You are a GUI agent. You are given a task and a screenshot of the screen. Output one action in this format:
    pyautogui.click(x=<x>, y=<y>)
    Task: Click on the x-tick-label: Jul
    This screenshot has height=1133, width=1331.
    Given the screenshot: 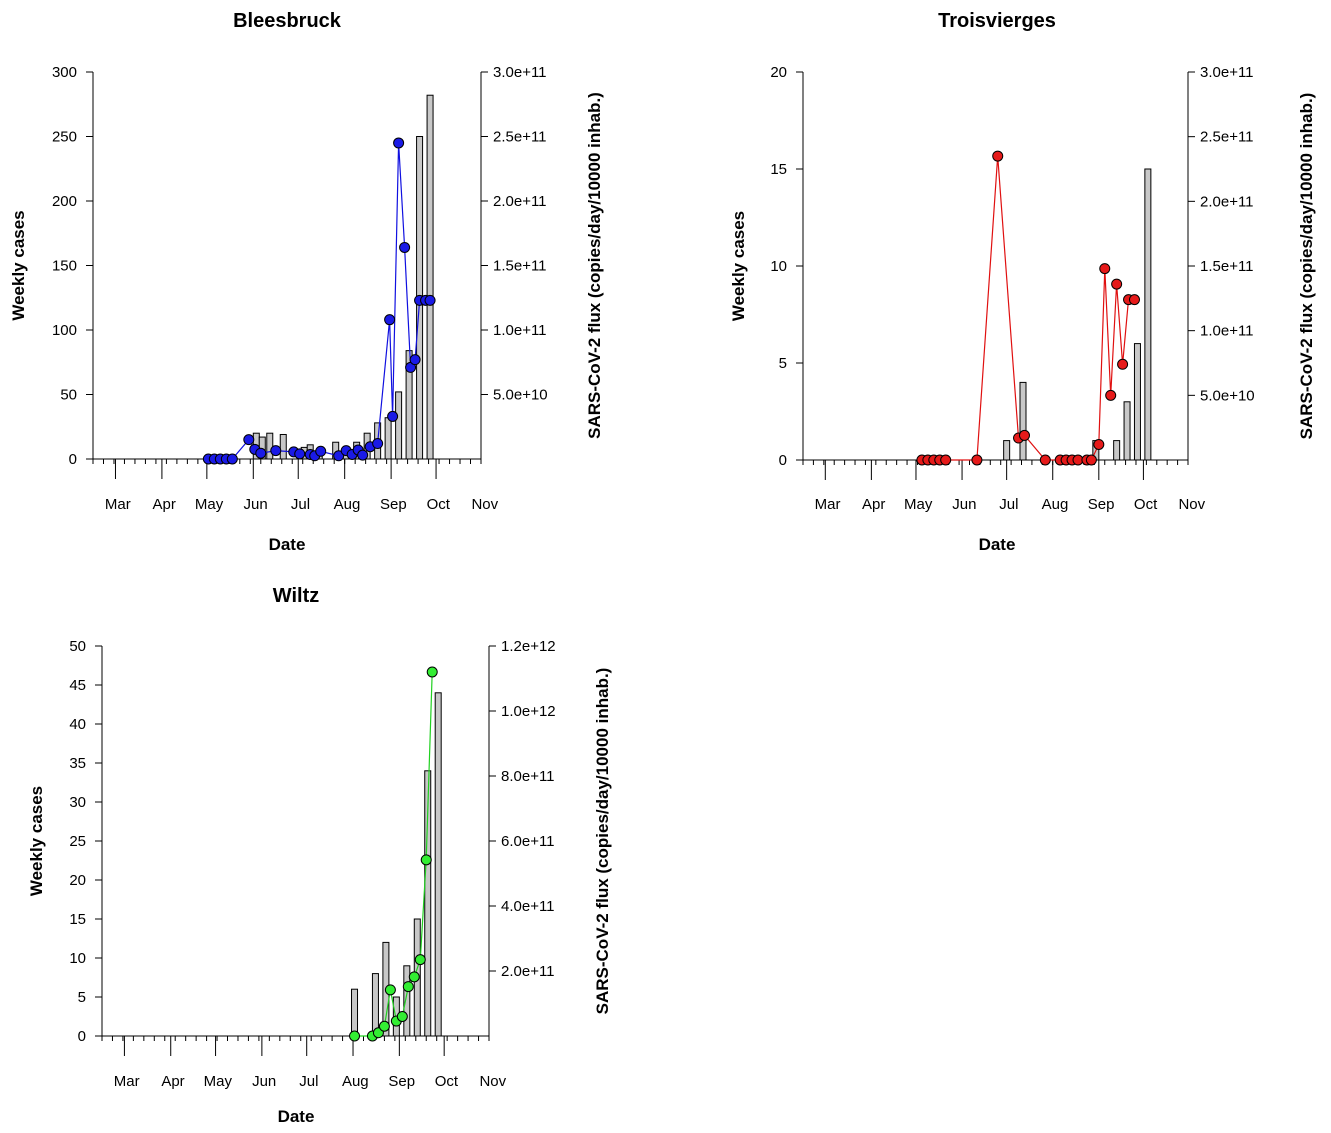 What is the action you would take?
    pyautogui.click(x=1008, y=504)
    